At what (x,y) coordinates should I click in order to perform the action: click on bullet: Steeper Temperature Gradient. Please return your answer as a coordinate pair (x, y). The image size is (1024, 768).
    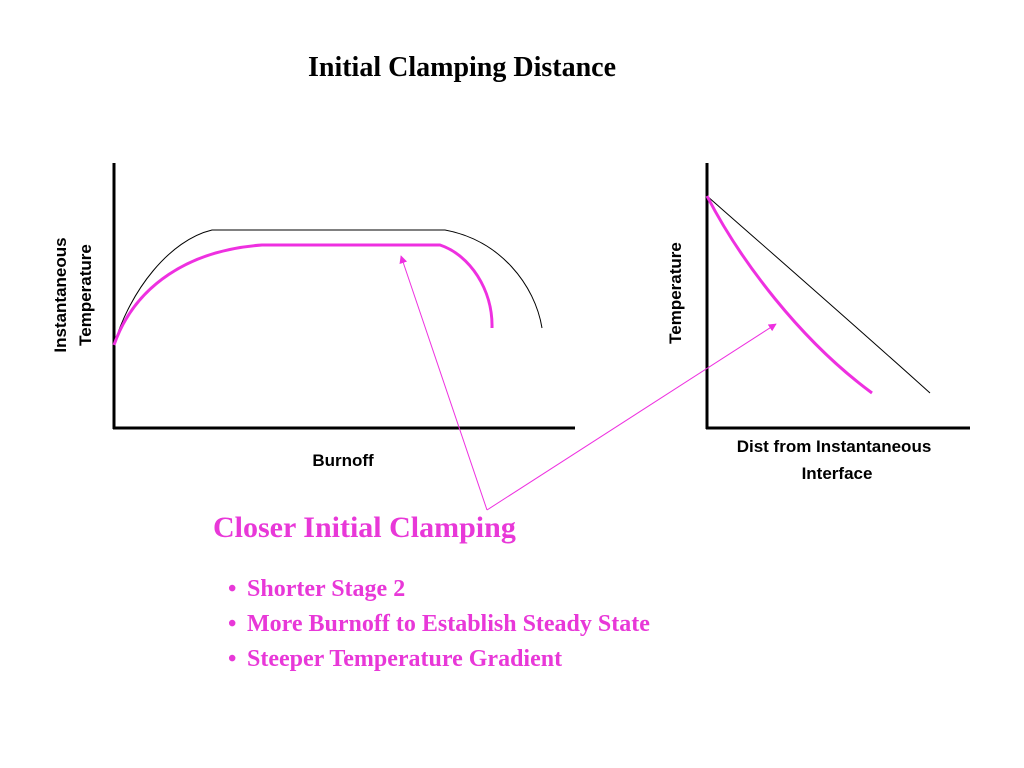
    Looking at the image, I should click on (404, 659).